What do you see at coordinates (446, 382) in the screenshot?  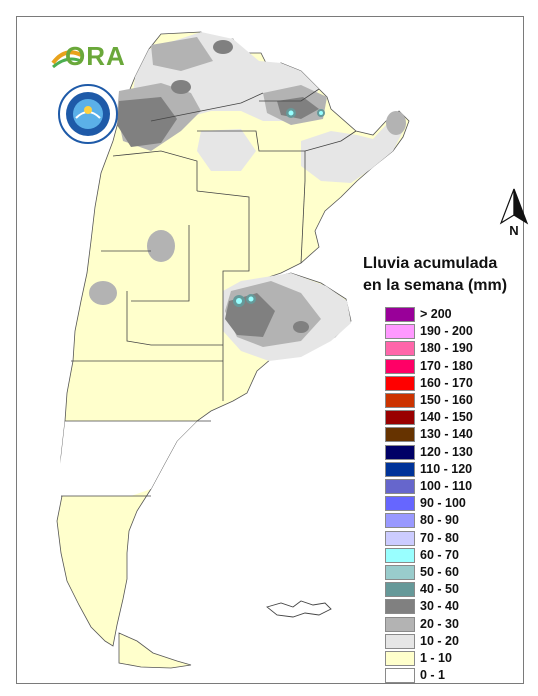 I see `legend-label: 160 - 170` at bounding box center [446, 382].